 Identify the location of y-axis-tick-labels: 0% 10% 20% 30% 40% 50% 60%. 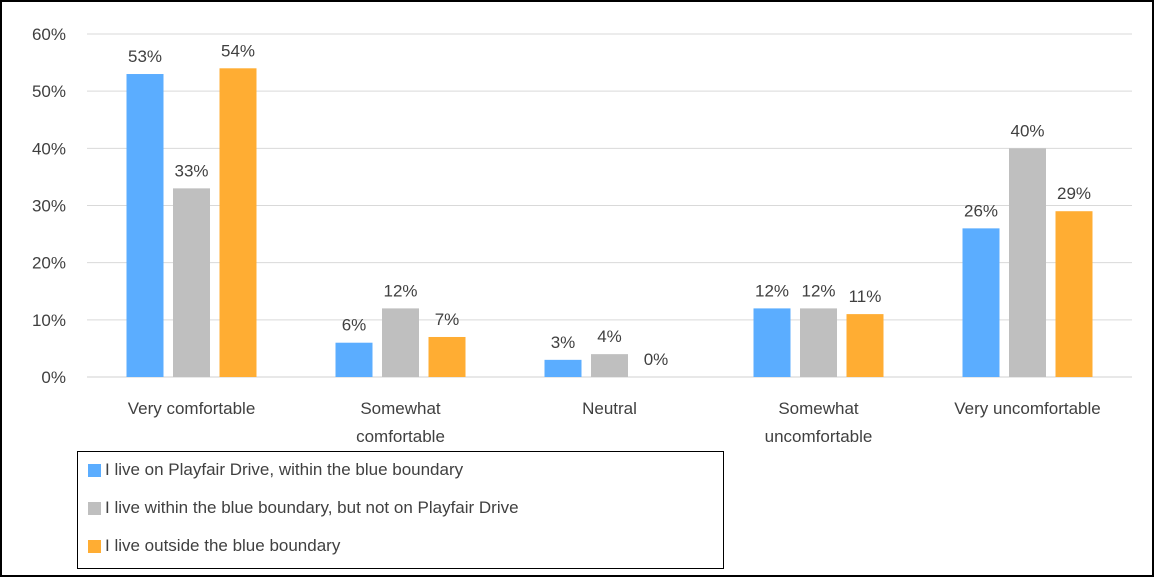
(49, 206).